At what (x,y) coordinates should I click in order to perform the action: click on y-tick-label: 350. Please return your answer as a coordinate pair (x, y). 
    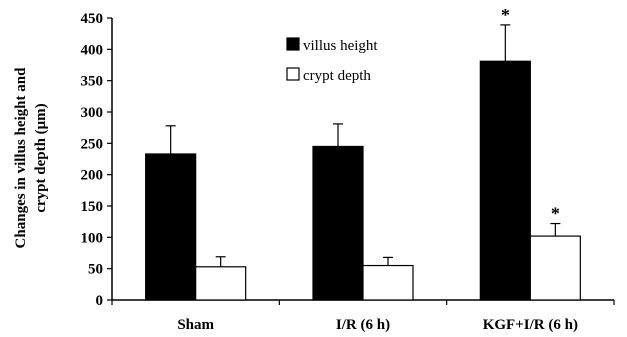
    Looking at the image, I should click on (92, 82).